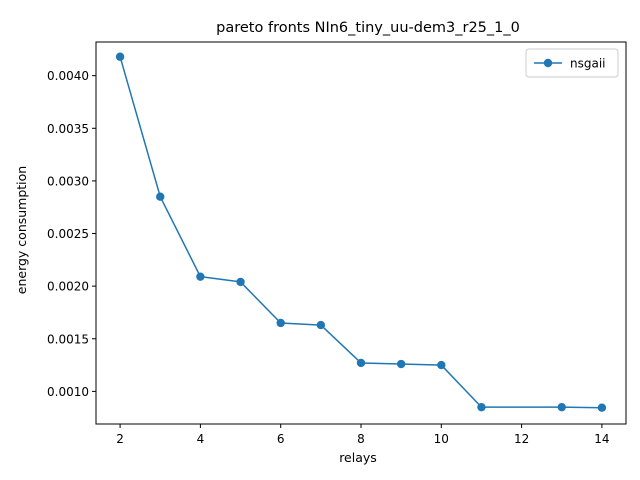 This screenshot has width=640, height=480. Describe the element at coordinates (120, 439) in the screenshot. I see `x-tick-label: 2` at that location.